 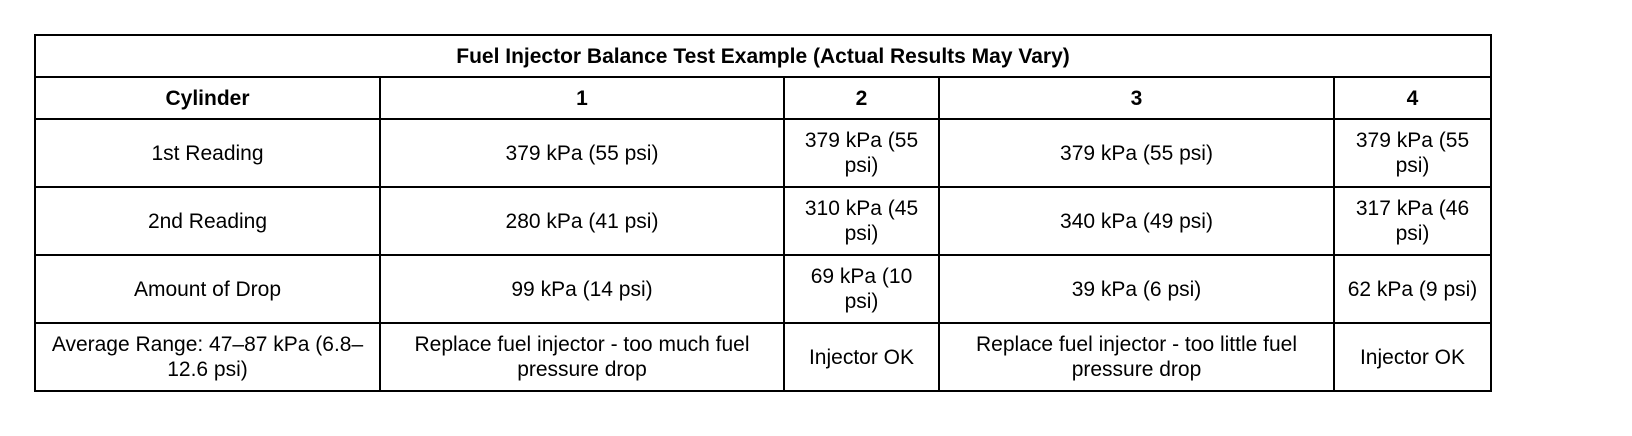 I want to click on table-cell: 62 kPa (9 psi), so click(x=1412, y=289).